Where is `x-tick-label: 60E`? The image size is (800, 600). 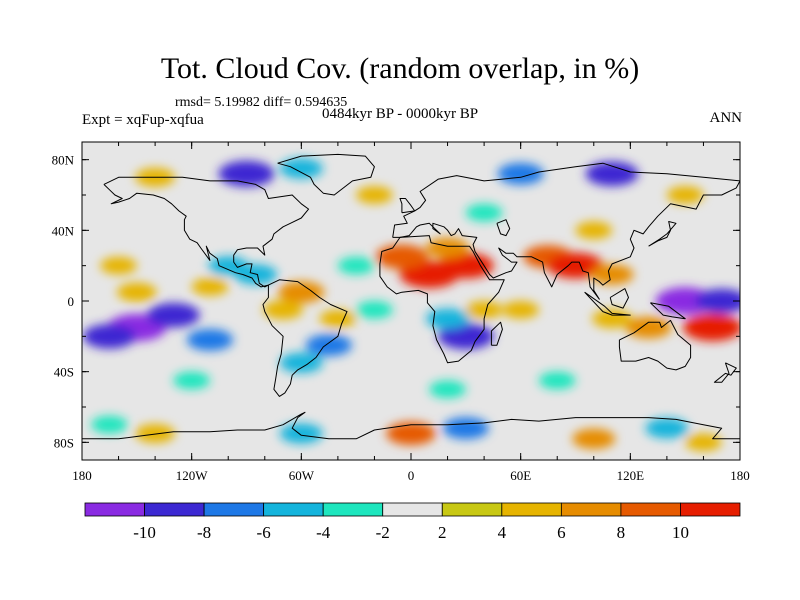
x-tick-label: 60E is located at coordinates (520, 475).